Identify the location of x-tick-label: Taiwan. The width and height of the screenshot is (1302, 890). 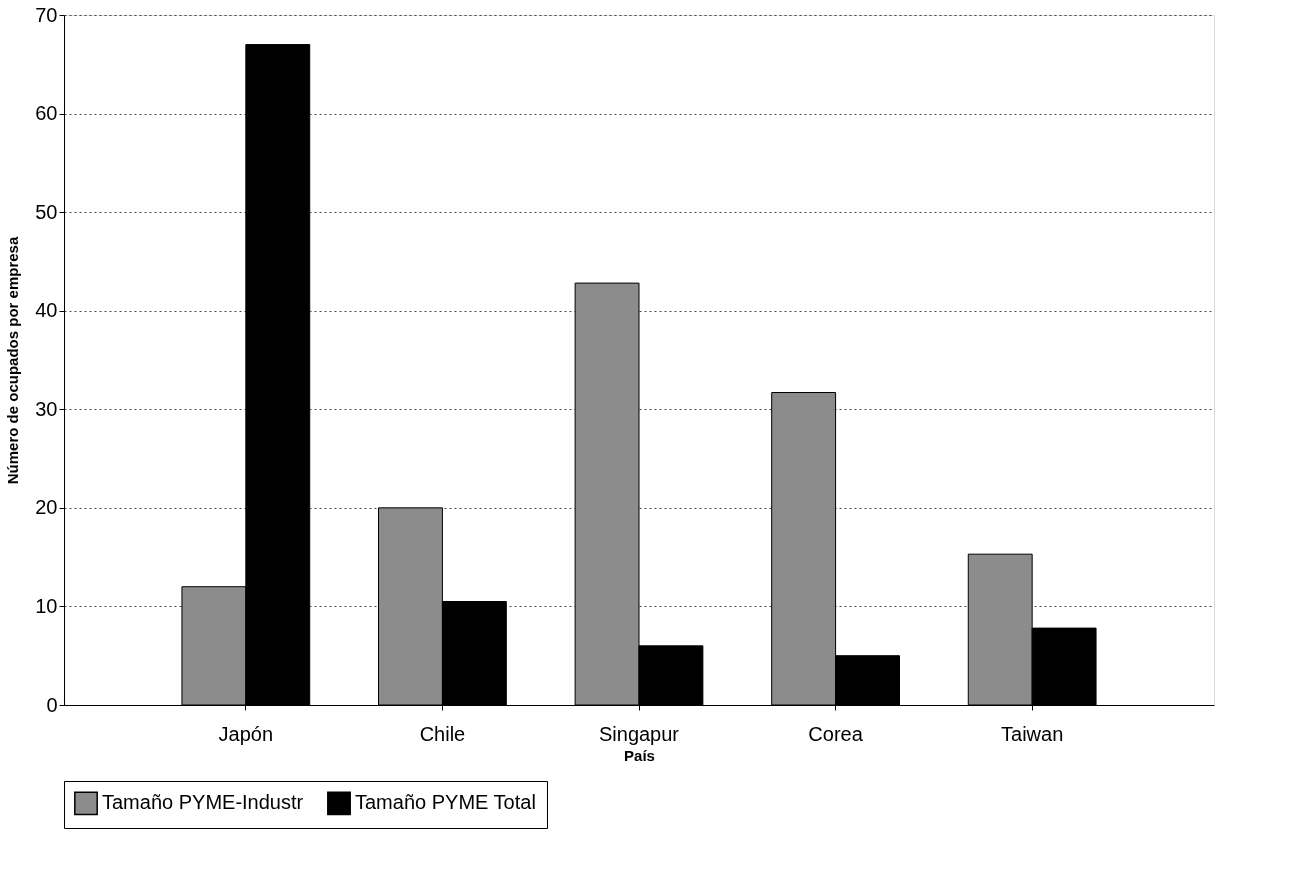
(1032, 733).